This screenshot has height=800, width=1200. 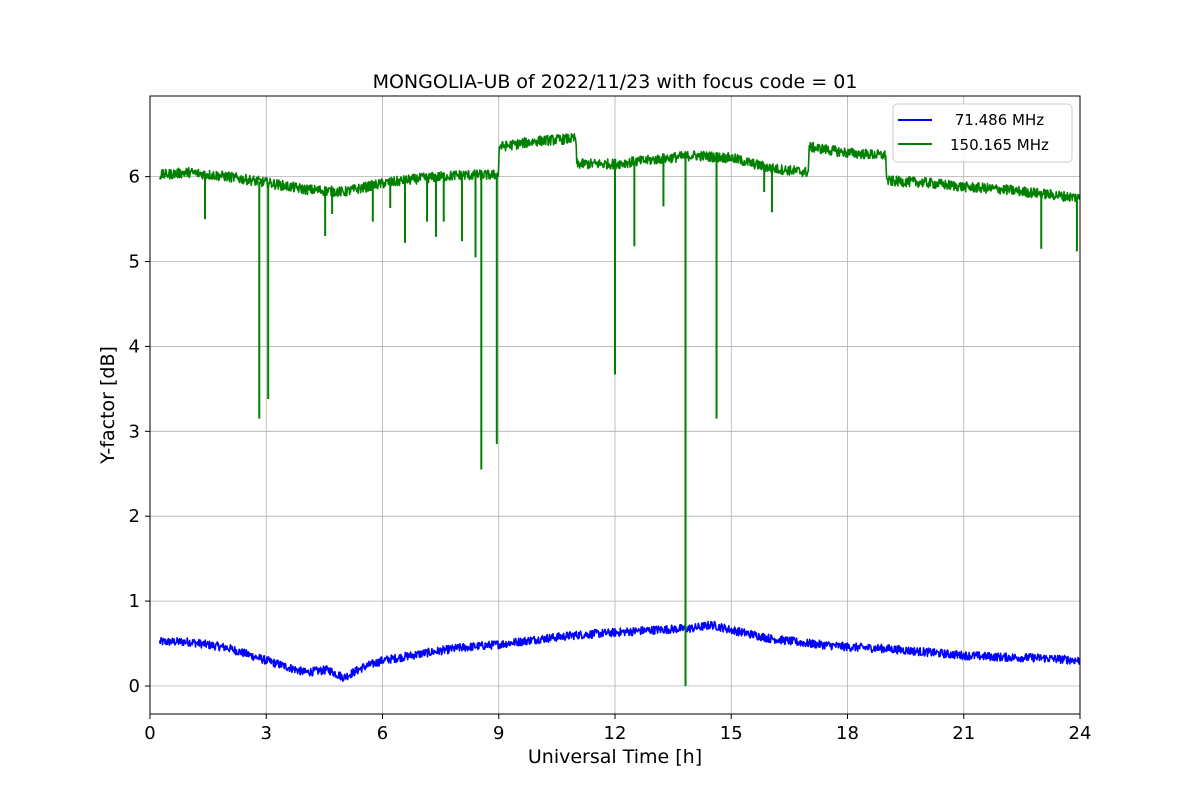 What do you see at coordinates (134, 516) in the screenshot?
I see `y-tick-label: 2` at bounding box center [134, 516].